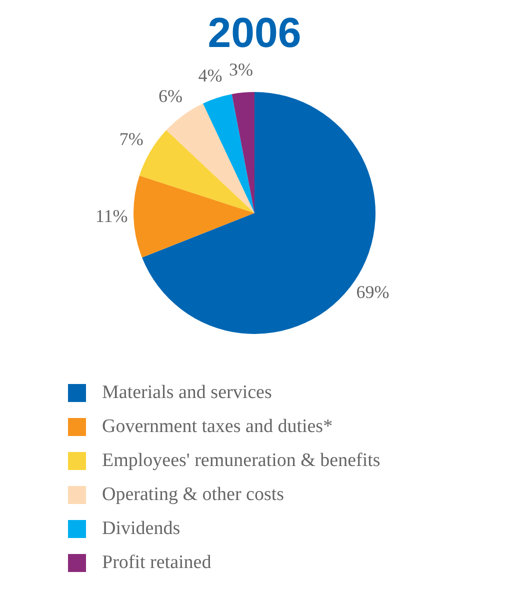 This screenshot has height=589, width=509. What do you see at coordinates (193, 495) in the screenshot?
I see `legend-label: Operating & other costs` at bounding box center [193, 495].